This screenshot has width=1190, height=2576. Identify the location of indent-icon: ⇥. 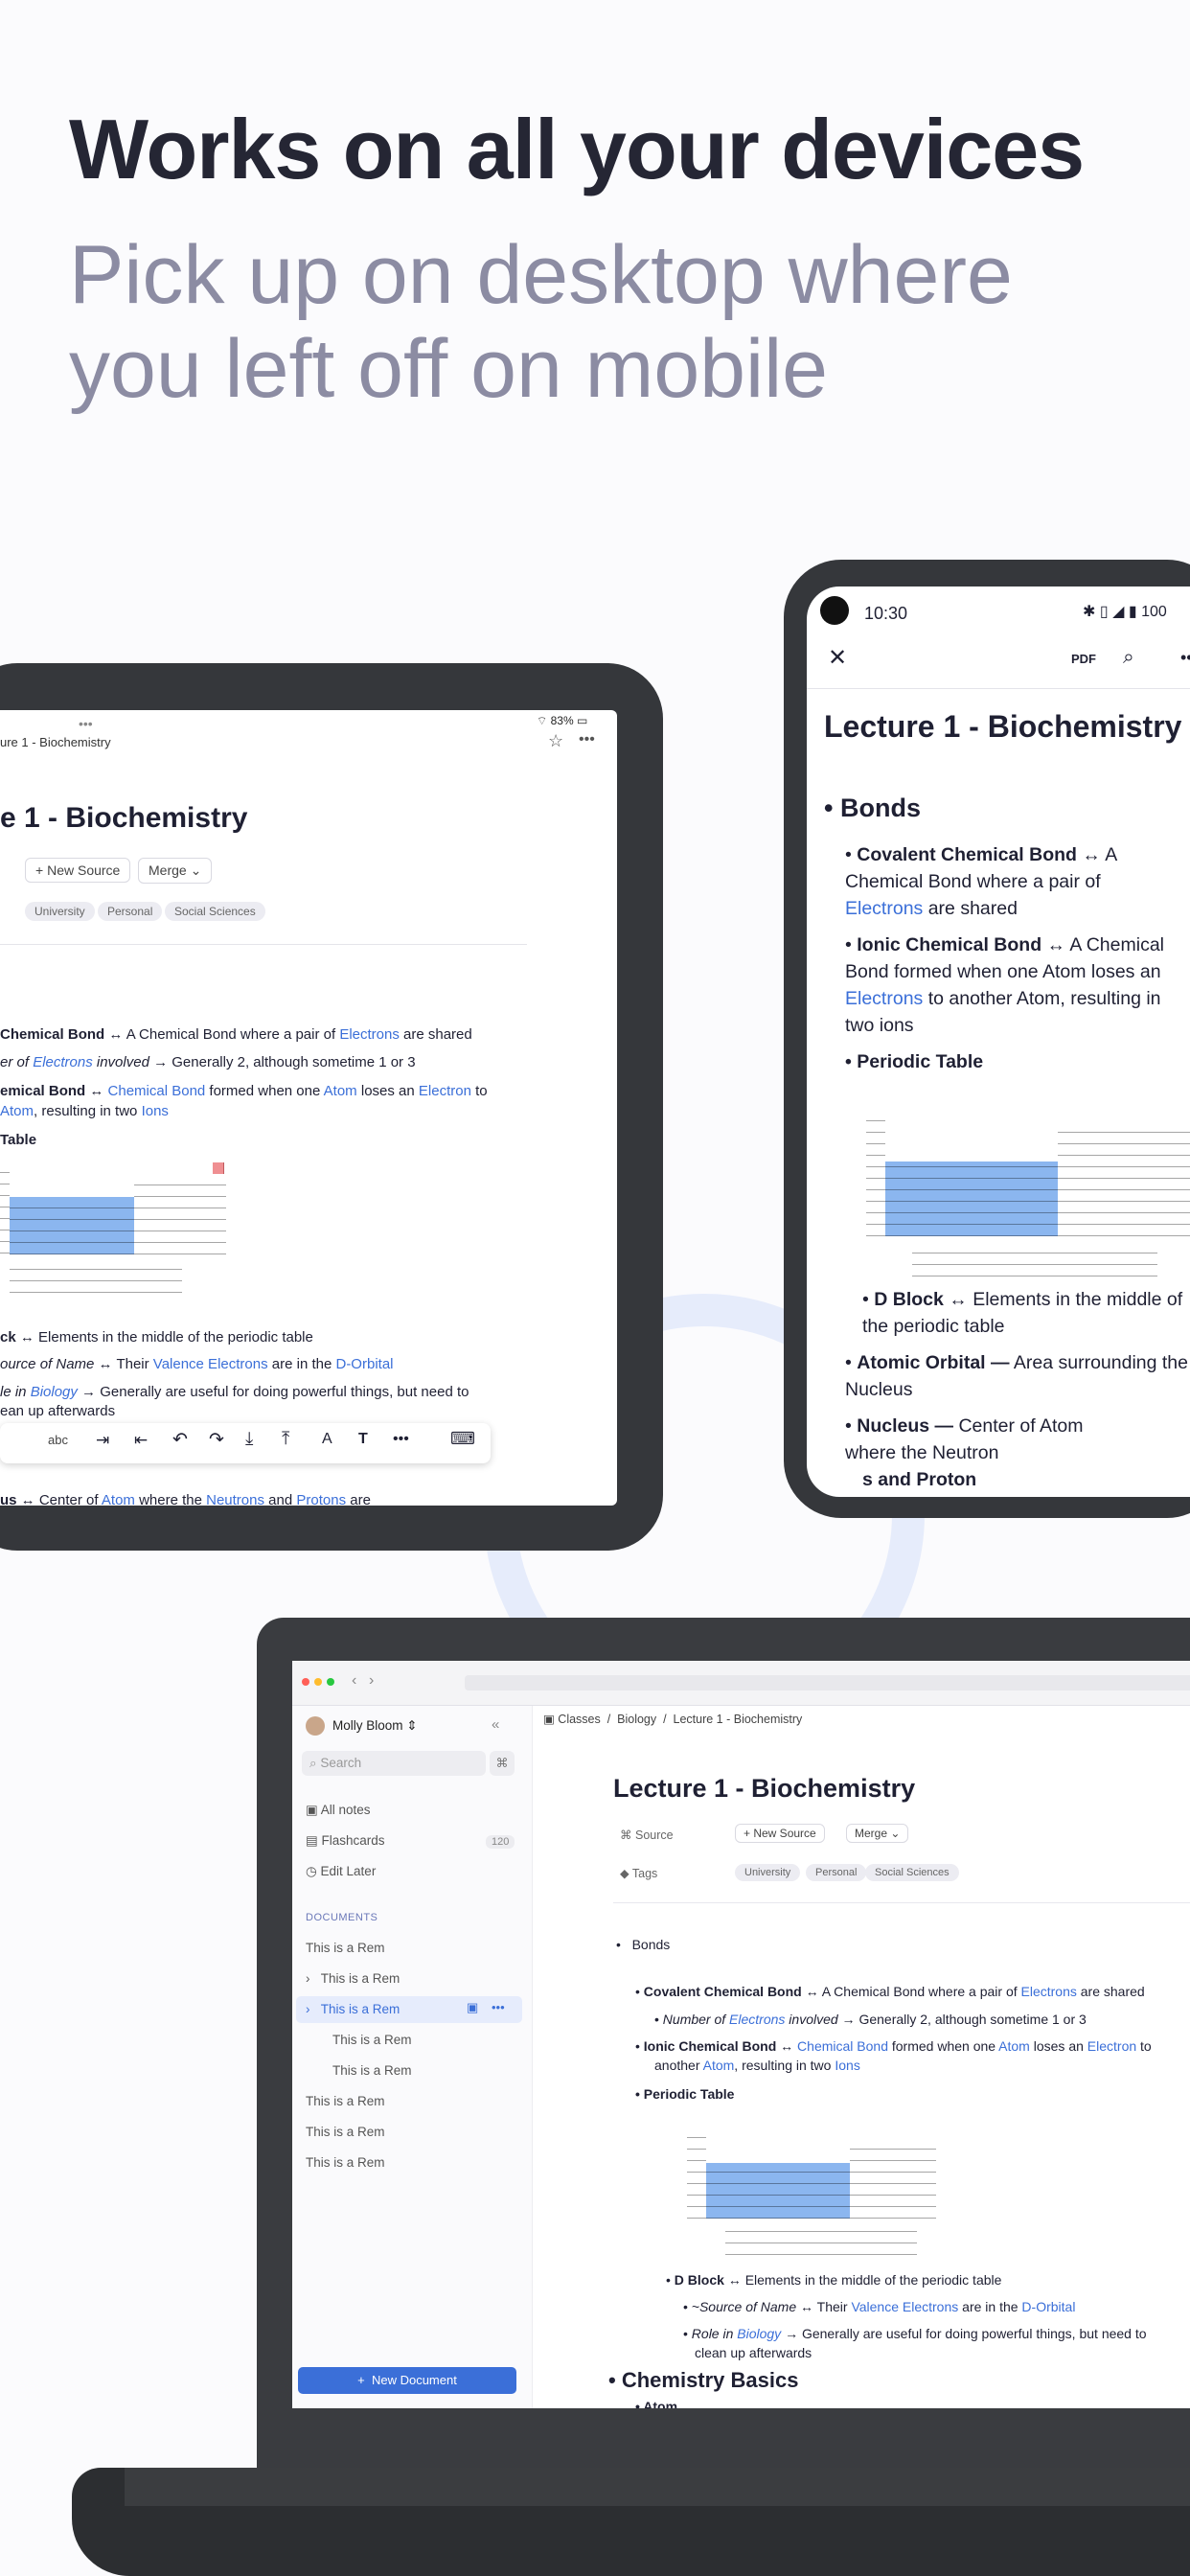
(103, 1440).